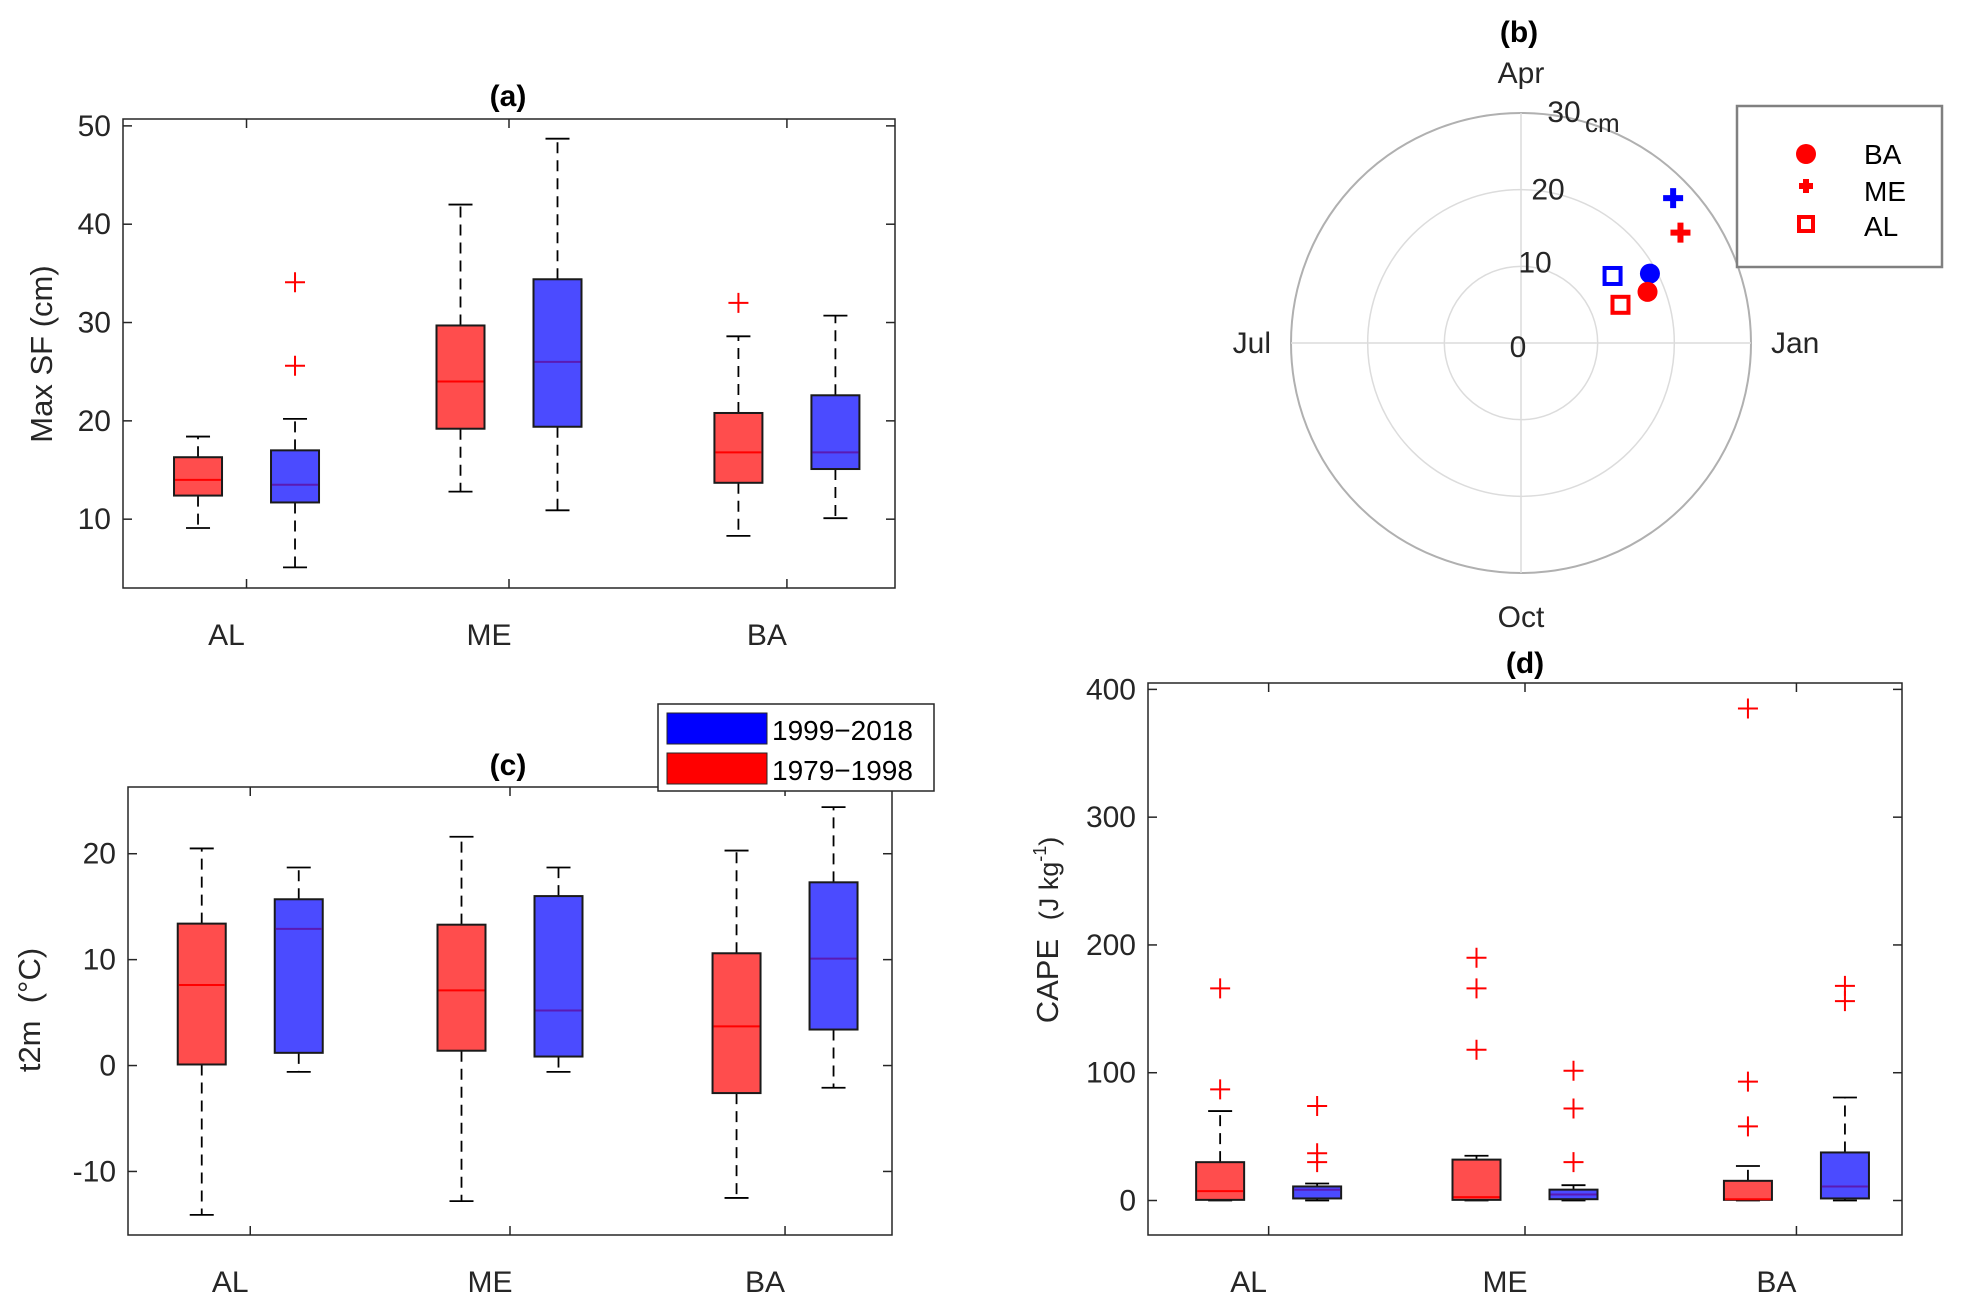 This screenshot has width=1961, height=1302. Describe the element at coordinates (508, 765) in the screenshot. I see `panel-c-title: (c)` at that location.